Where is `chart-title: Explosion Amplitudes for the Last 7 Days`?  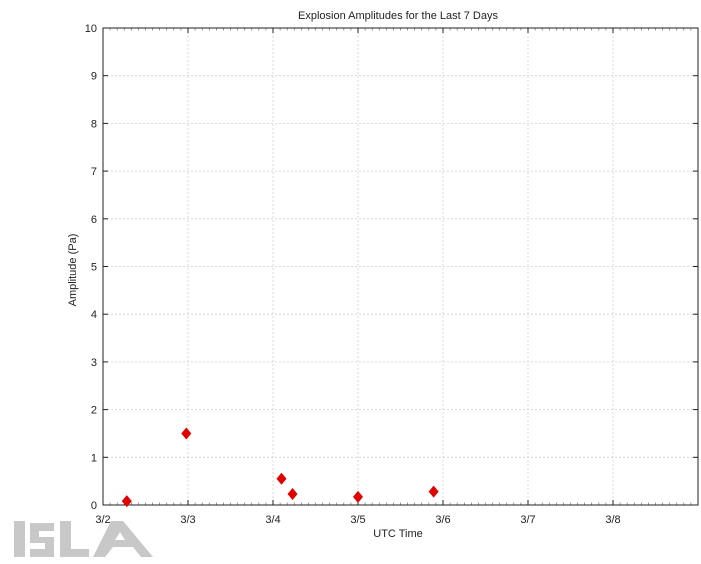
chart-title: Explosion Amplitudes for the Last 7 Days is located at coordinates (398, 16).